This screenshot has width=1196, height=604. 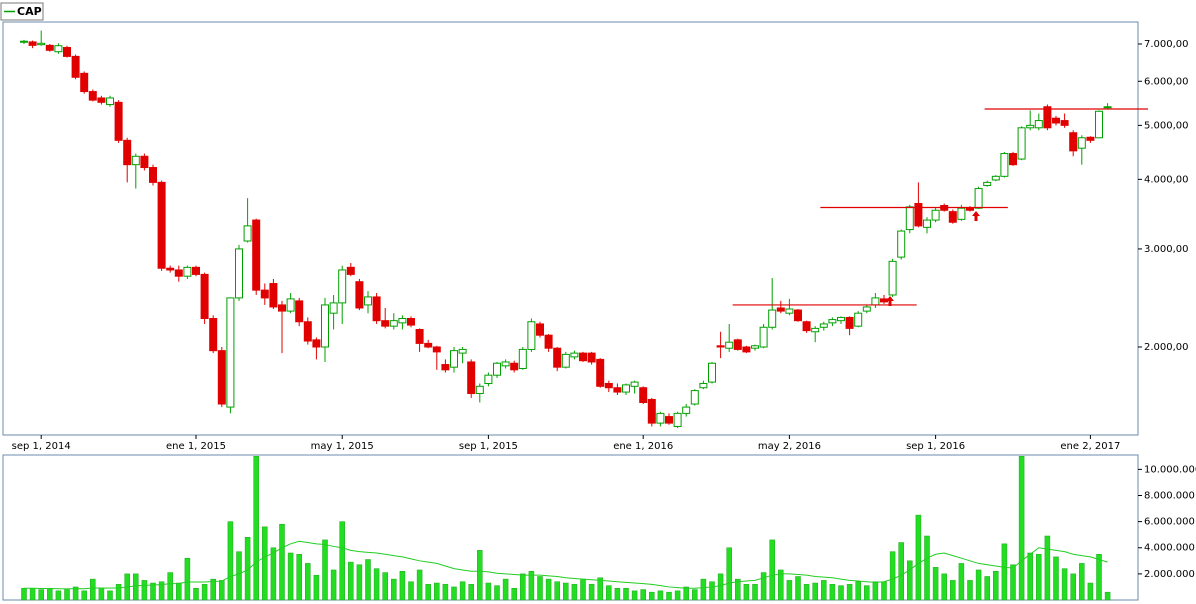 What do you see at coordinates (935, 446) in the screenshot?
I see `x-tick-label: sep 1, 2016` at bounding box center [935, 446].